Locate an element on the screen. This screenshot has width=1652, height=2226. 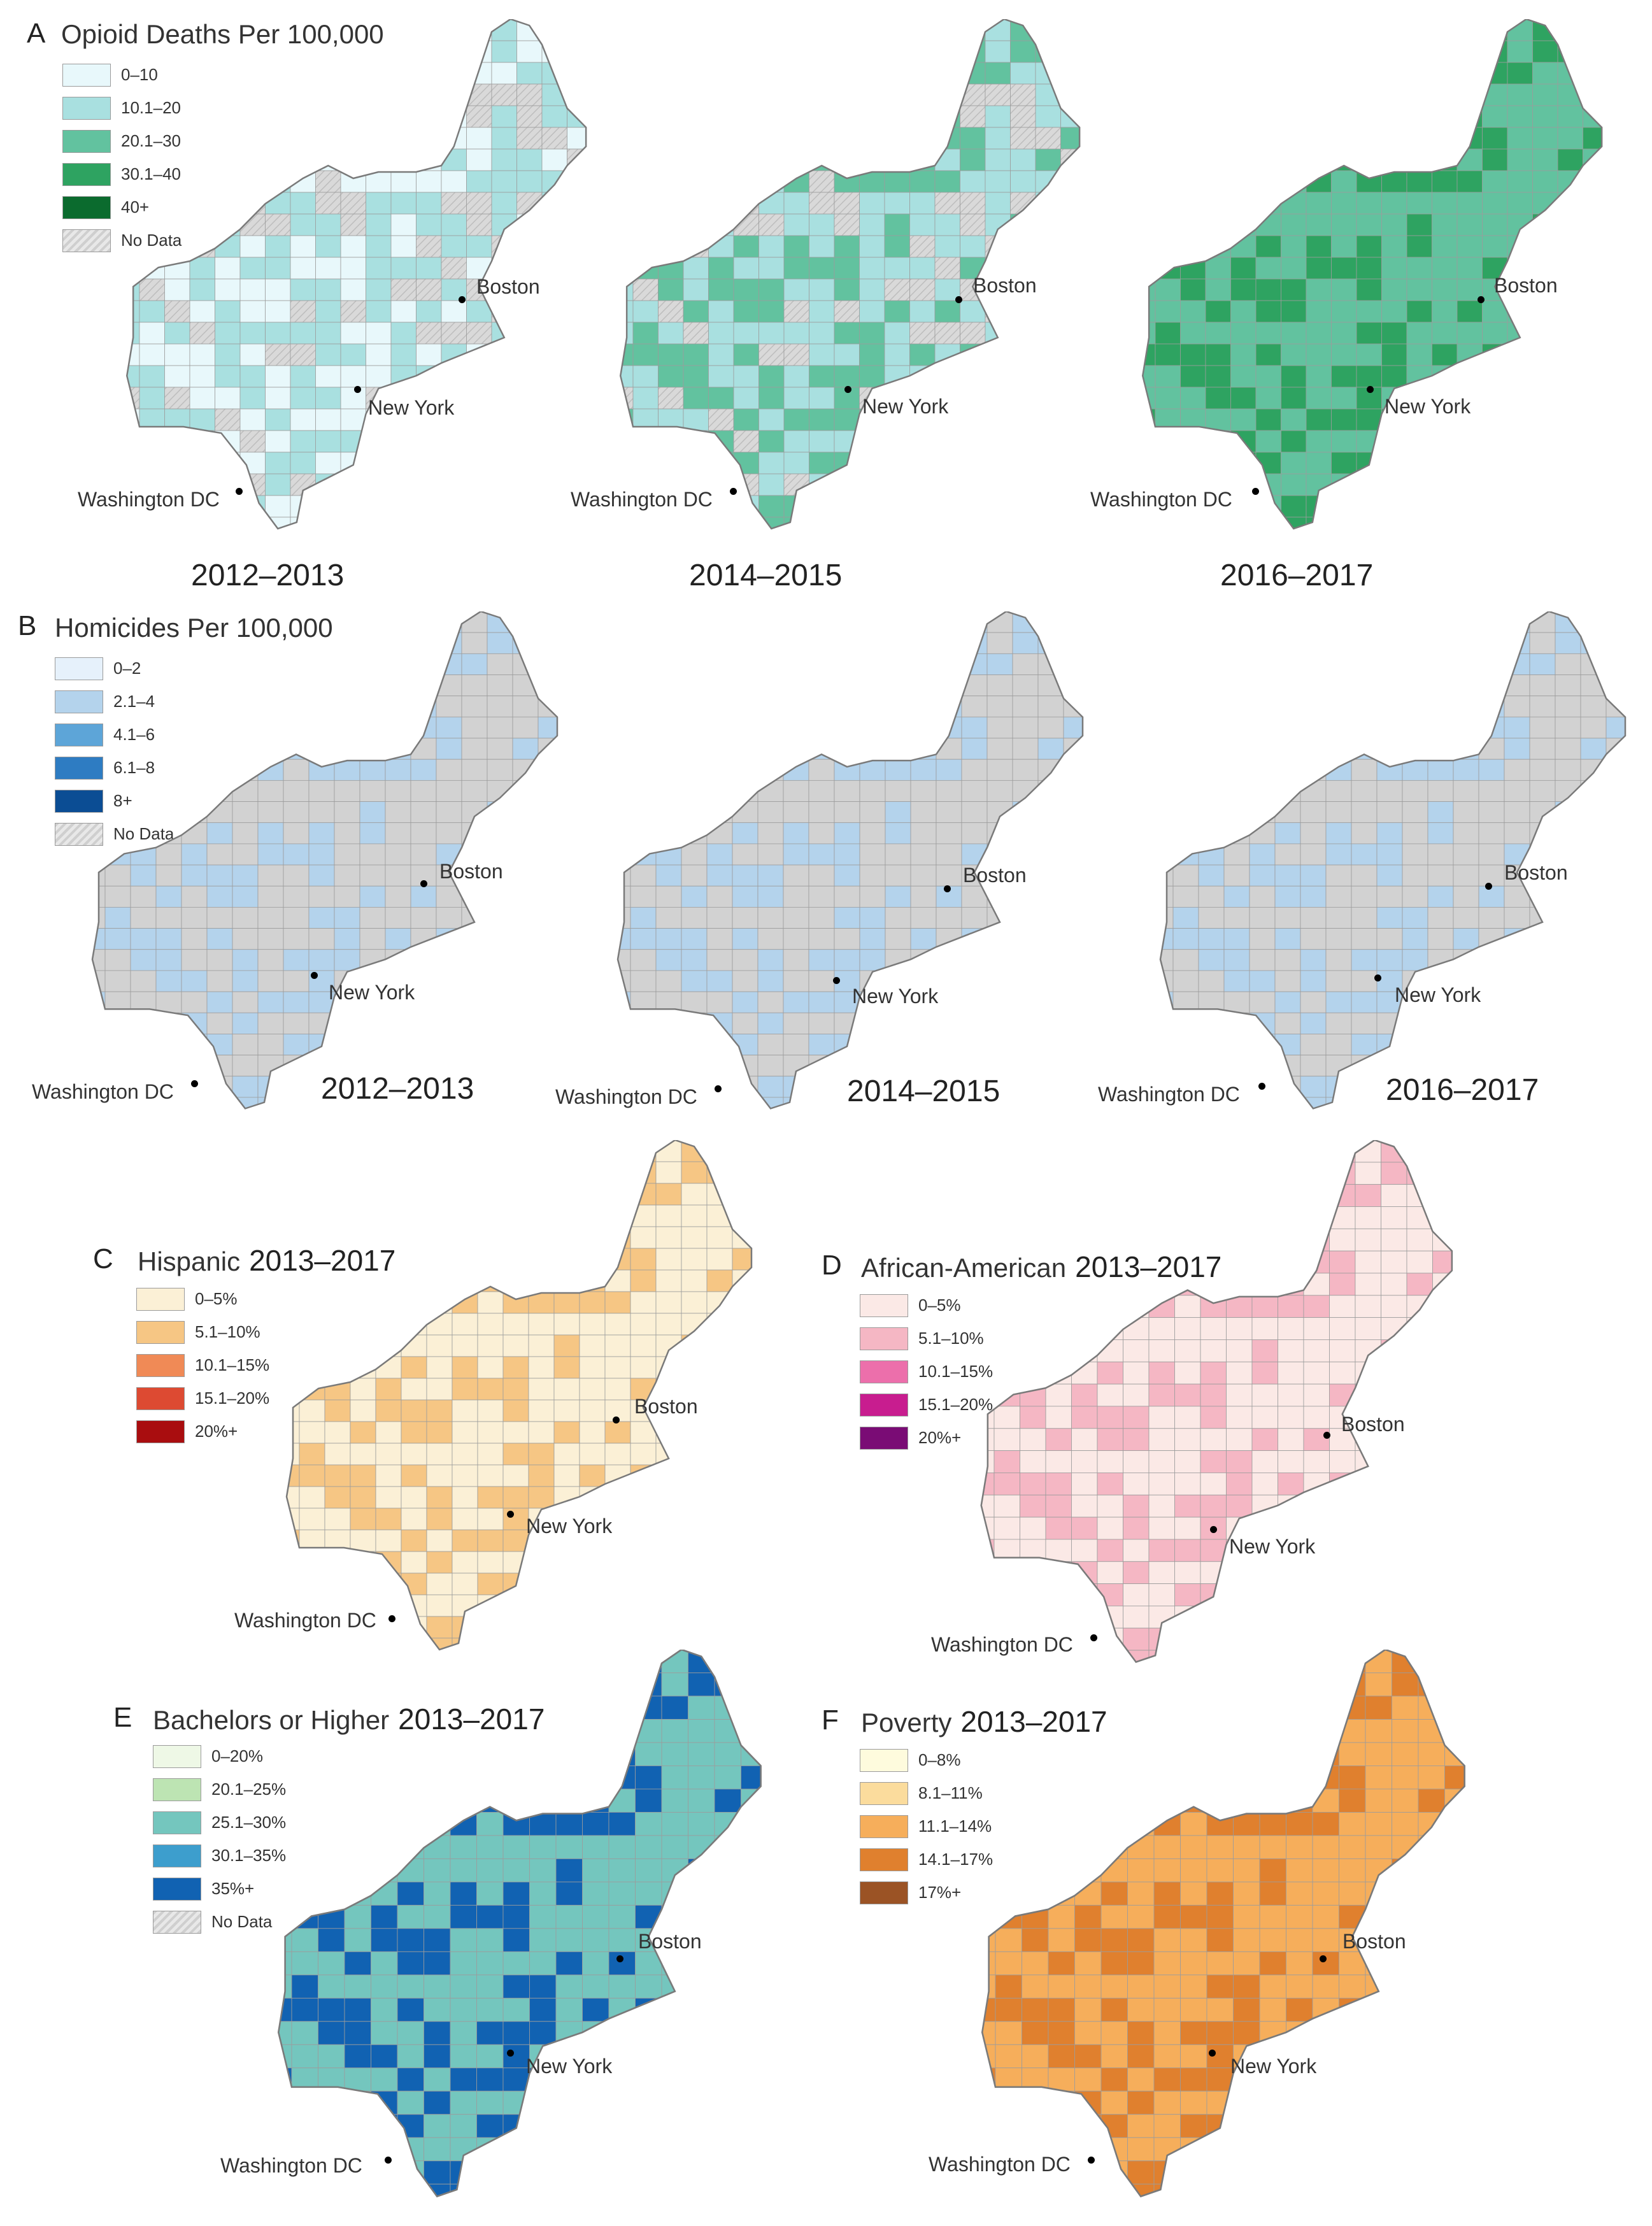
region-border is located at coordinates (519, 1395).